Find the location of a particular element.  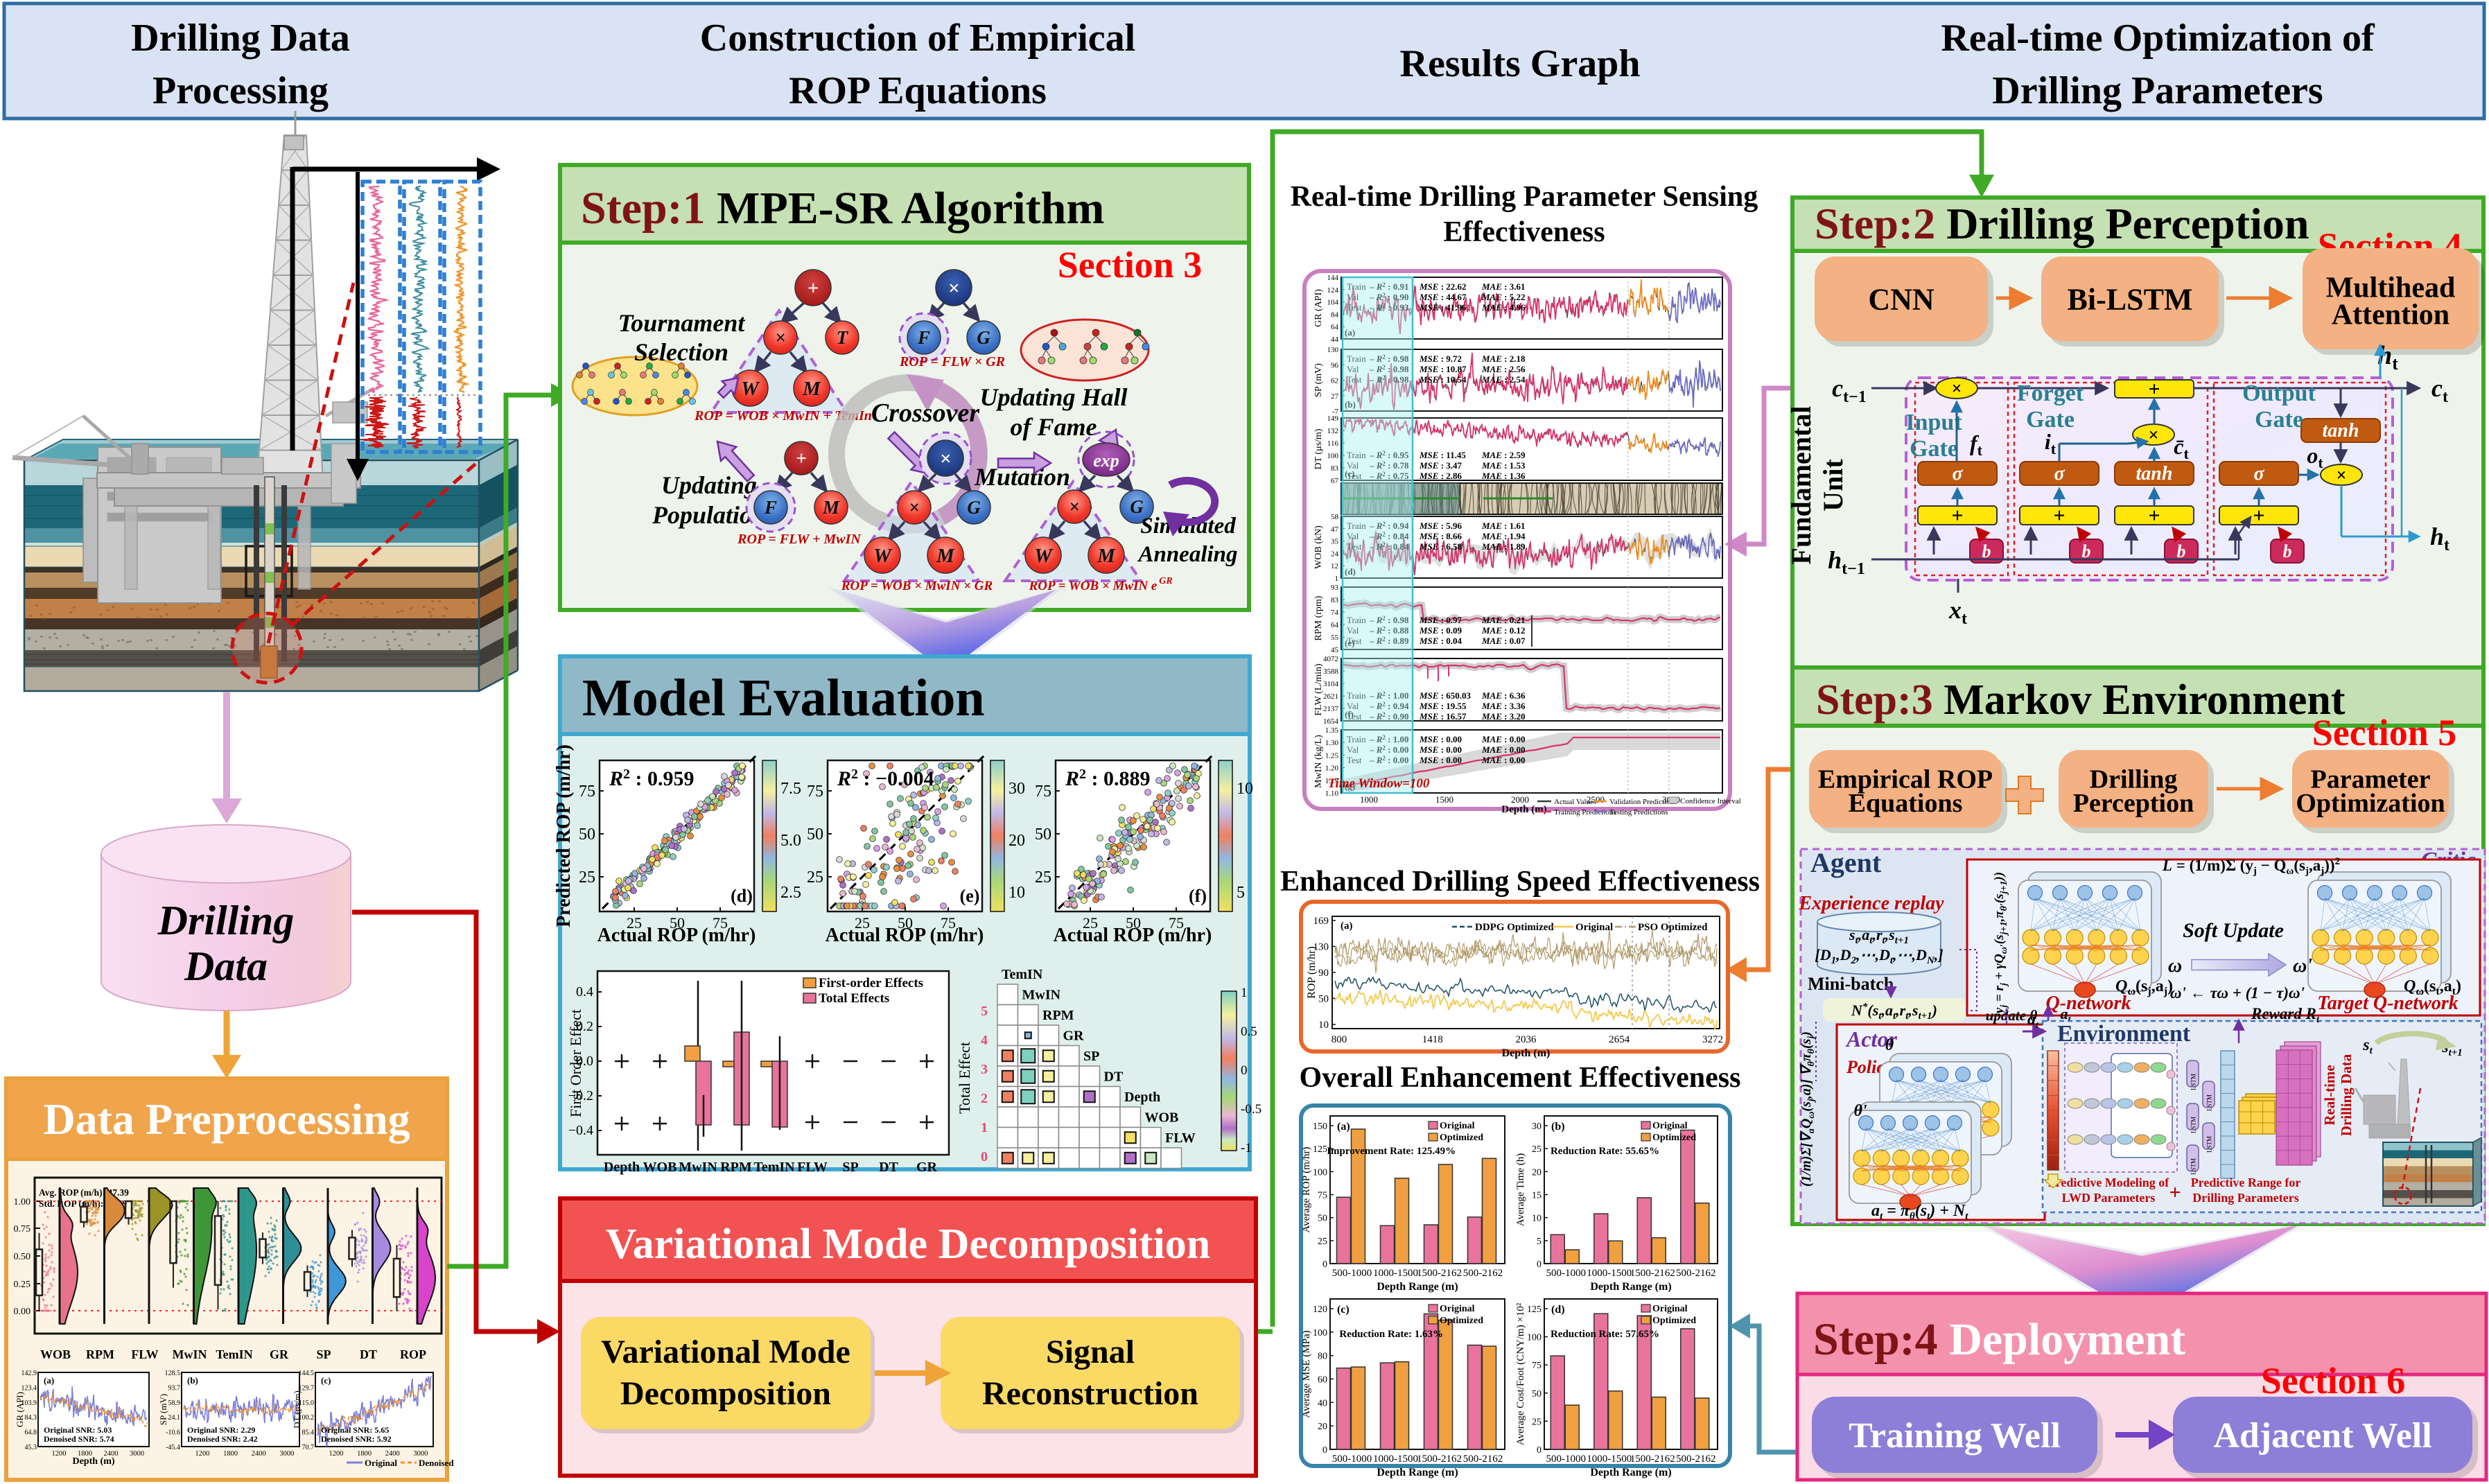

svg-text: MAE : 2.54 is located at coordinates (1503, 379).